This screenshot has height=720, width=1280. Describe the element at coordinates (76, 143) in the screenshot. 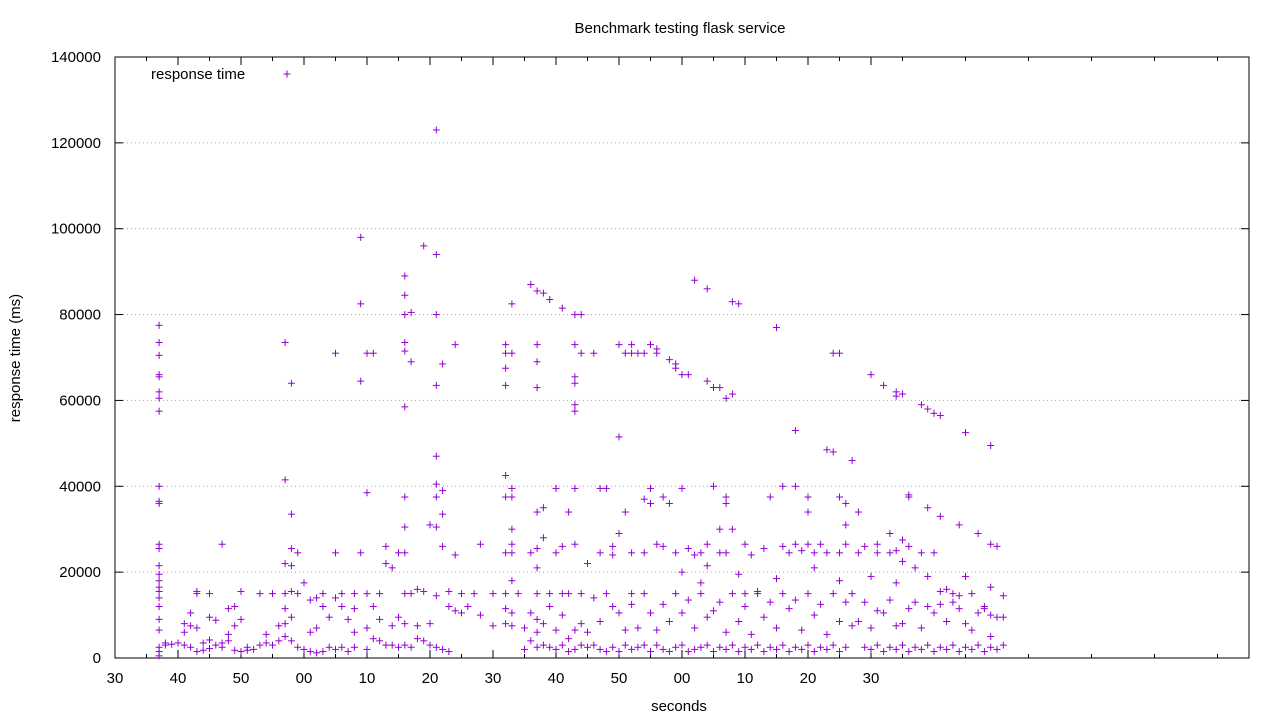

I see `y-tick-label: 120000` at that location.